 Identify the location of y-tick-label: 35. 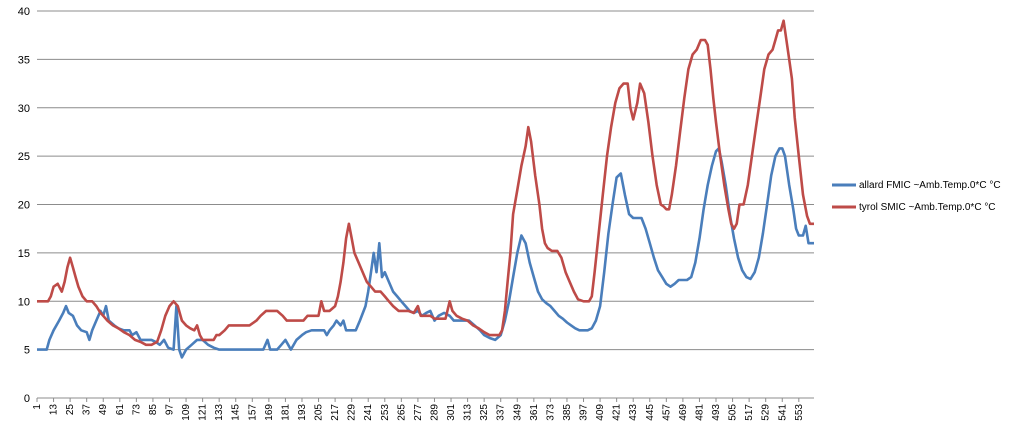
(24, 60).